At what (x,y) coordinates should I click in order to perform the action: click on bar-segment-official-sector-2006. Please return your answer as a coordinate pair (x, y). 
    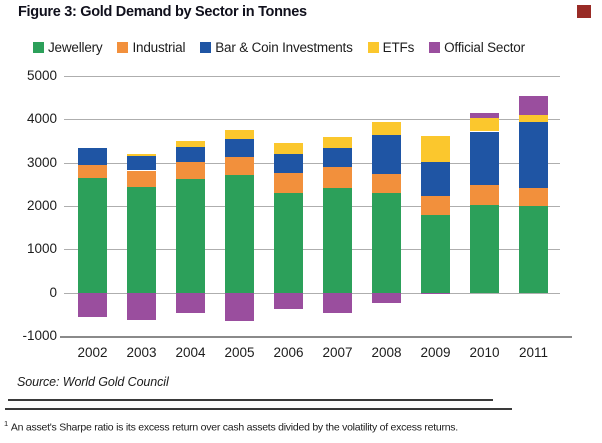
    Looking at the image, I should click on (288, 300).